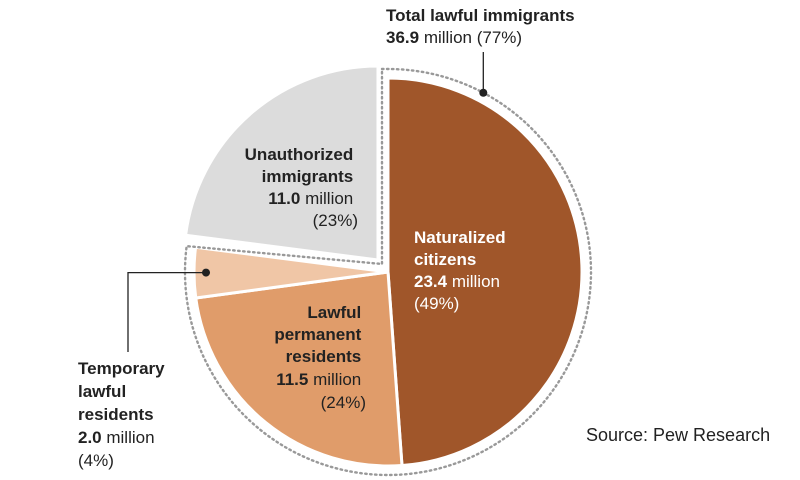 The image size is (800, 480). I want to click on source-note: Source: Pew Research, so click(678, 435).